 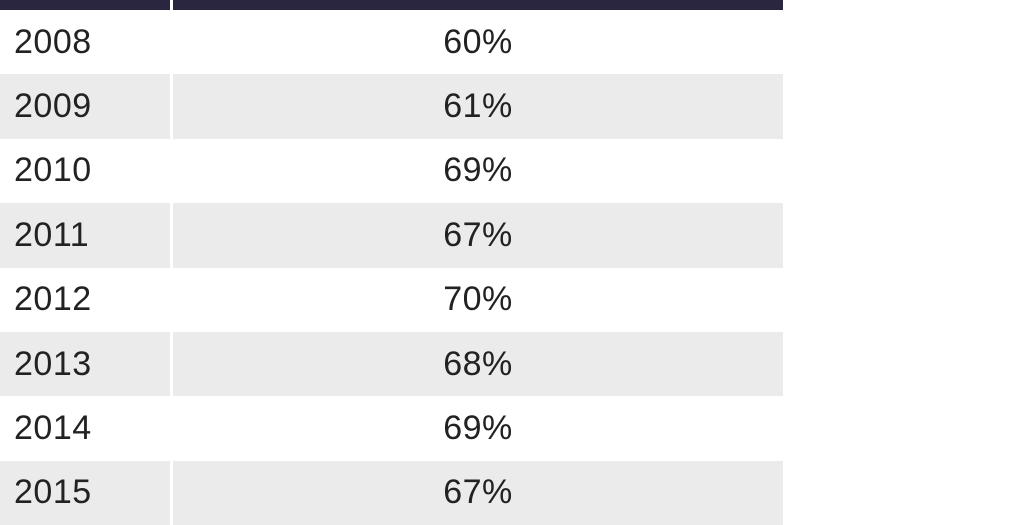 I want to click on year-cell: 2010, so click(x=85, y=171).